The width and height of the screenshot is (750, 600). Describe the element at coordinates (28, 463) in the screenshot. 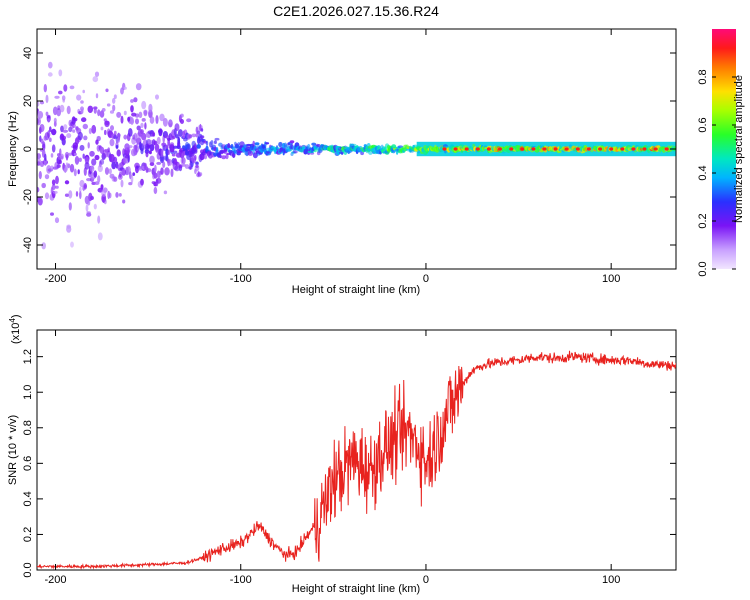

I see `y-tick-label: 0.6` at that location.